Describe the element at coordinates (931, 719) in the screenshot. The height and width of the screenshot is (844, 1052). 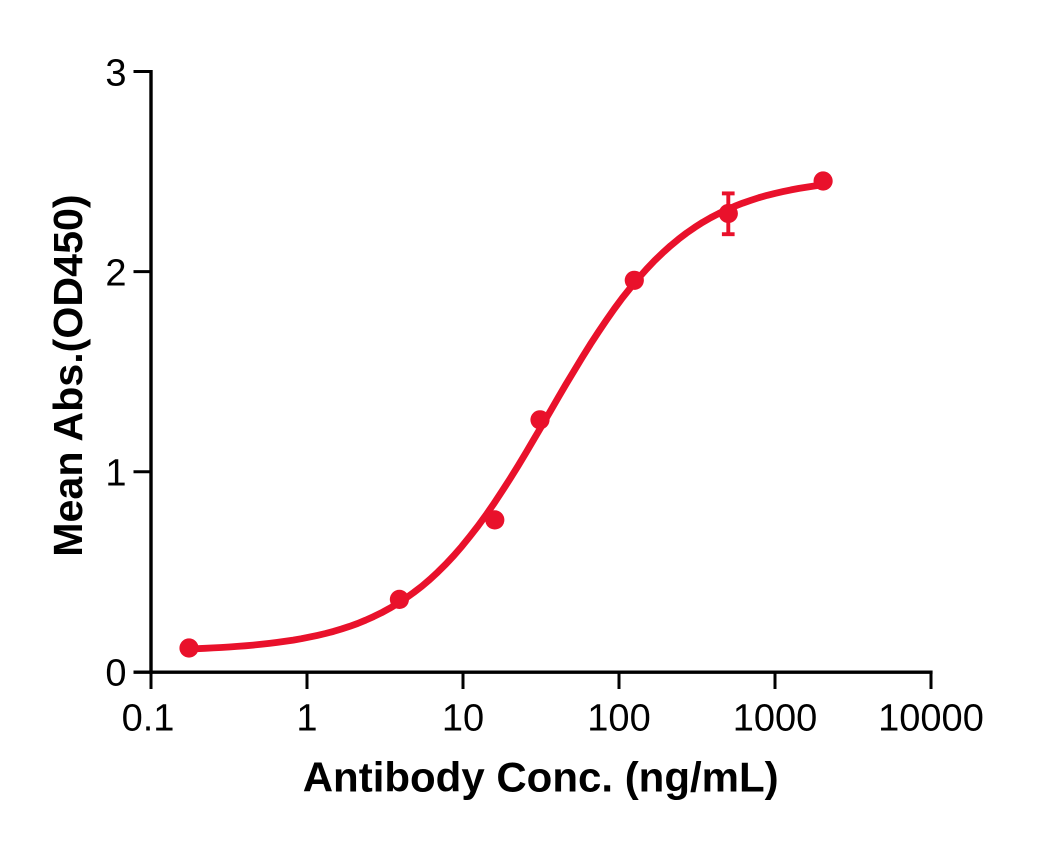
I see `svg-text: 10000` at that location.